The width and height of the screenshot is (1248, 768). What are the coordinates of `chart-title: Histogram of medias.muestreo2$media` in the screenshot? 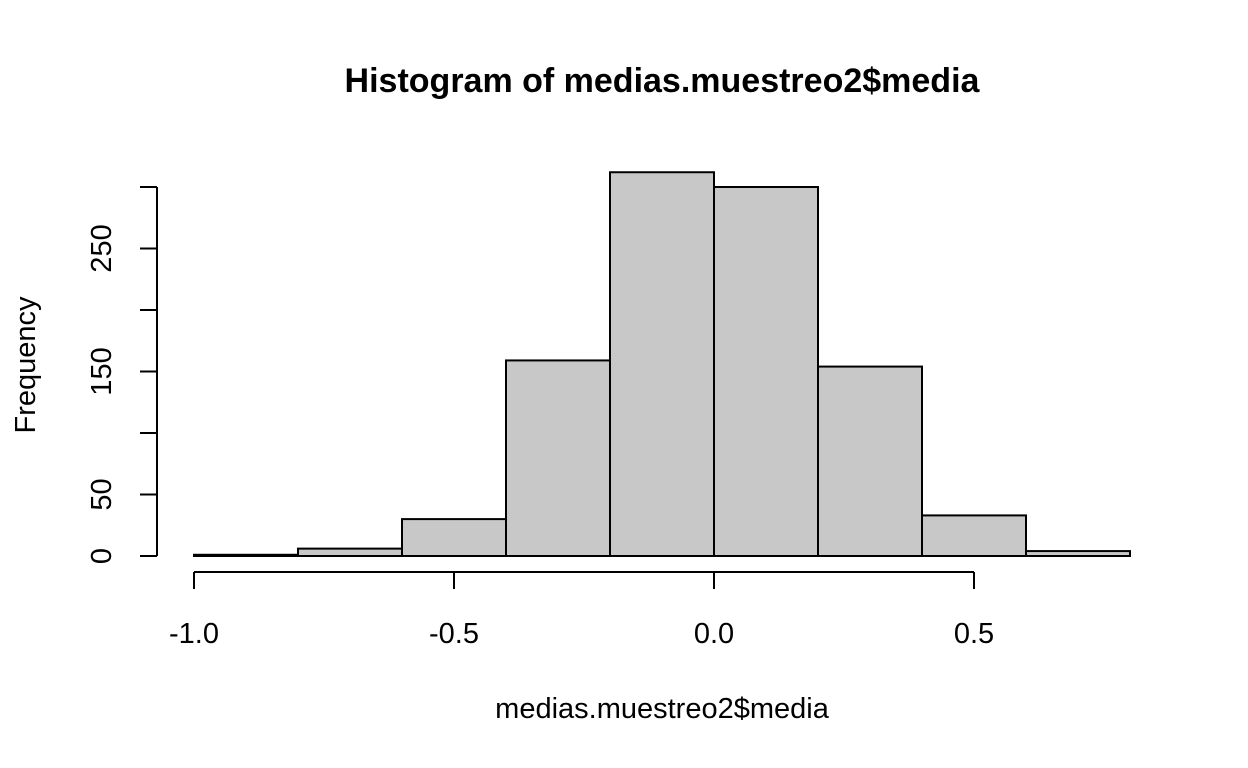 It's located at (663, 81).